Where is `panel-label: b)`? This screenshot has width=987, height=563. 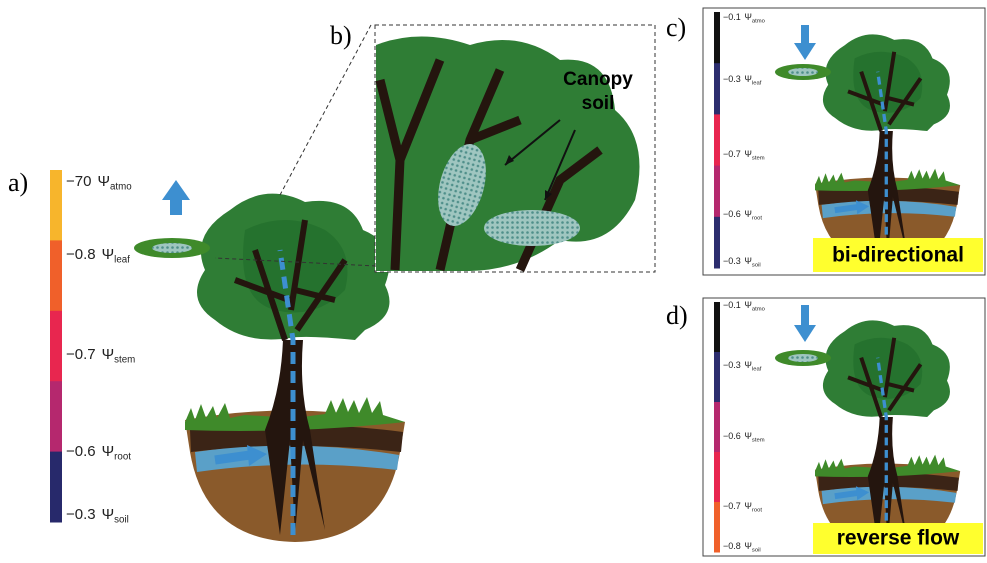
panel-label: b) is located at coordinates (341, 35).